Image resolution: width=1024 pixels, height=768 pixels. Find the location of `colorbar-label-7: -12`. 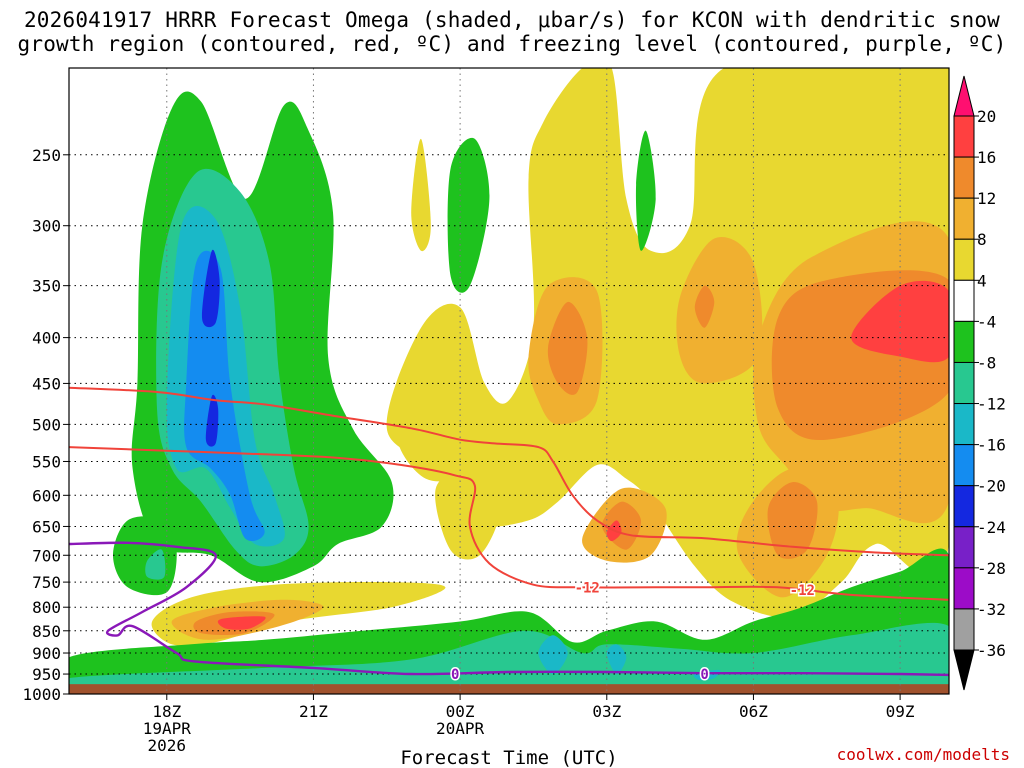

colorbar-label-7: -12 is located at coordinates (991, 404).